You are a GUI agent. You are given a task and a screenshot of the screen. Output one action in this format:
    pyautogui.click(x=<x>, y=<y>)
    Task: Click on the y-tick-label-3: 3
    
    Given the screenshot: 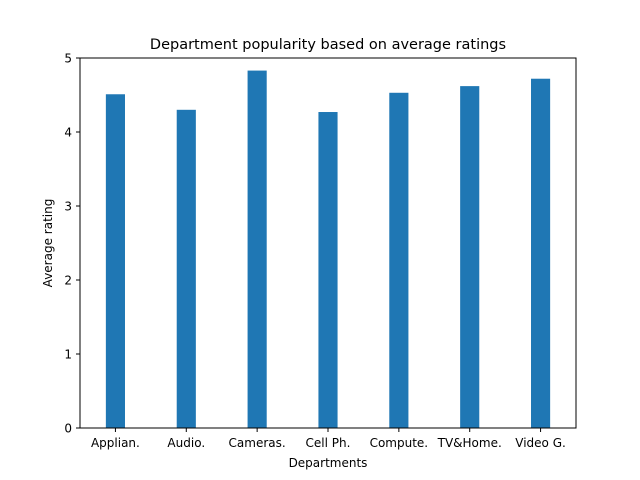 What is the action you would take?
    pyautogui.click(x=68, y=207)
    